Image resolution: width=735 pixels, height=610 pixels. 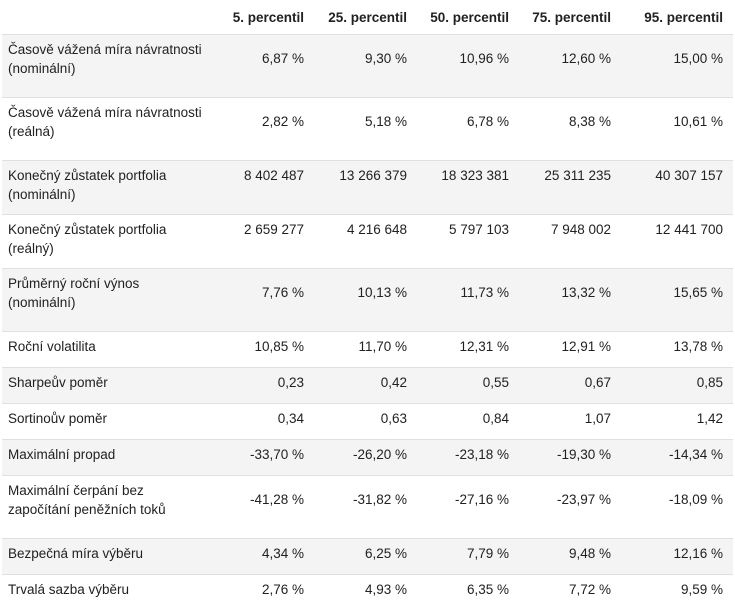 I want to click on cell-p25: 5,18 %, so click(x=365, y=129).